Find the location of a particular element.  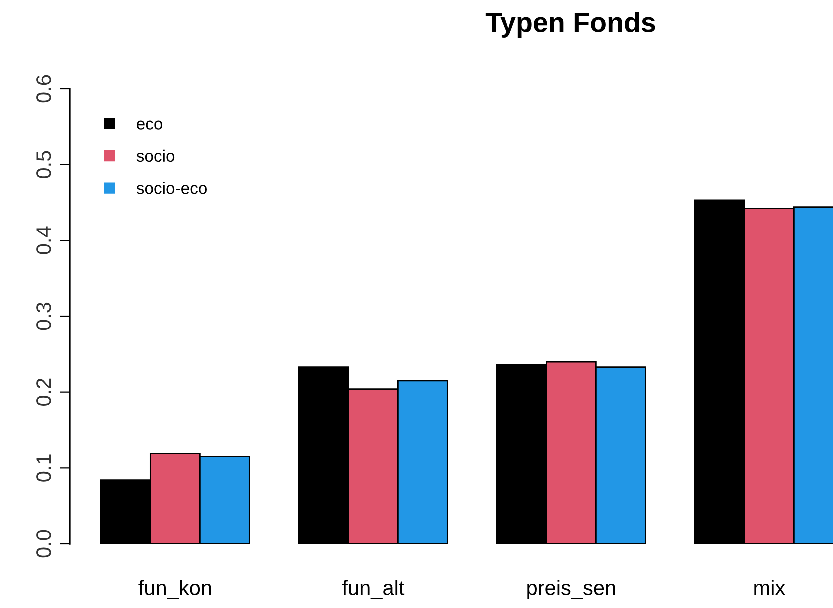

y-tick-label: 0.0 is located at coordinates (44, 544).